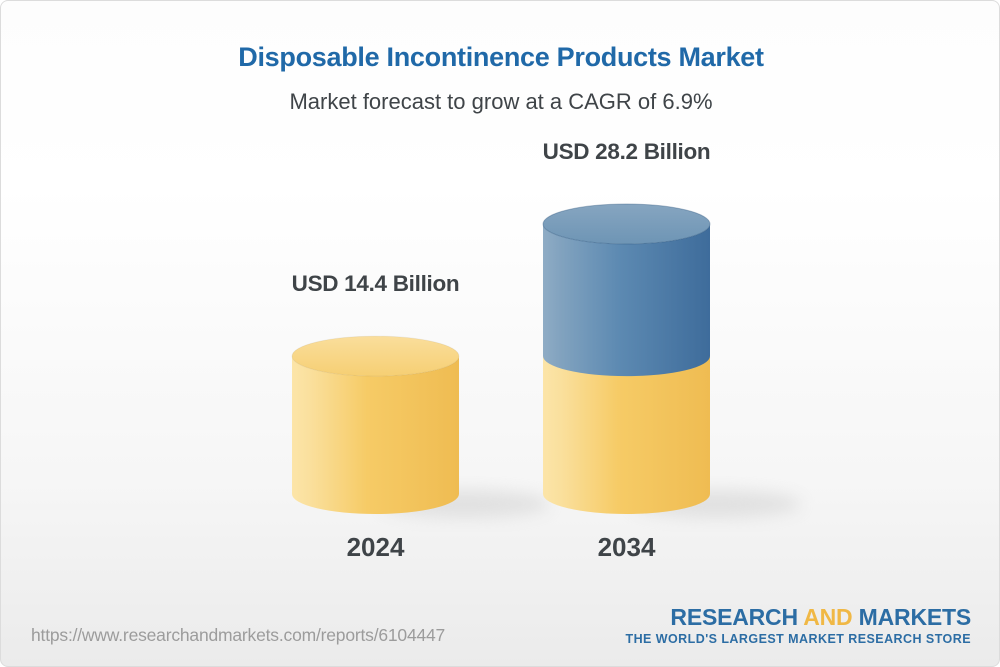  I want to click on bar-2034-base-segment, so click(626, 435).